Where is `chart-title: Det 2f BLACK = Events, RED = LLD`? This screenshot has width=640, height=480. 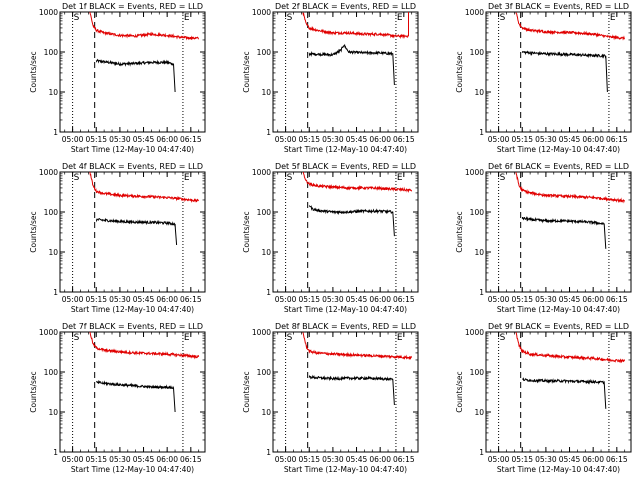 chart-title: Det 2f BLACK = Events, RED = LLD is located at coordinates (345, 6).